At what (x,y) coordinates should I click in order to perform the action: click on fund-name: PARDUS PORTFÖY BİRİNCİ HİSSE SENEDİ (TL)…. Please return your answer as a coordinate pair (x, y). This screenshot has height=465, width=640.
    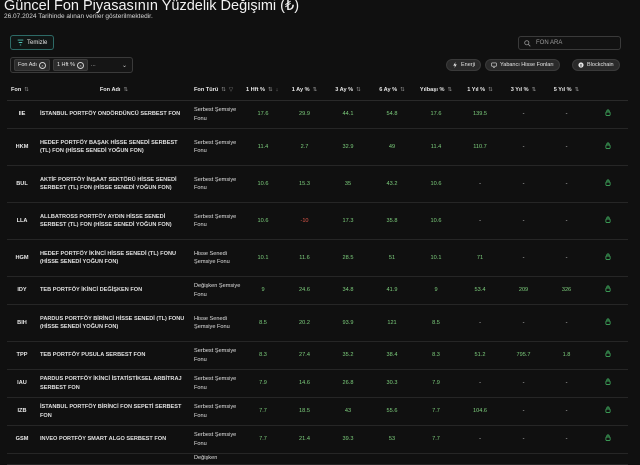
    Looking at the image, I should click on (114, 323).